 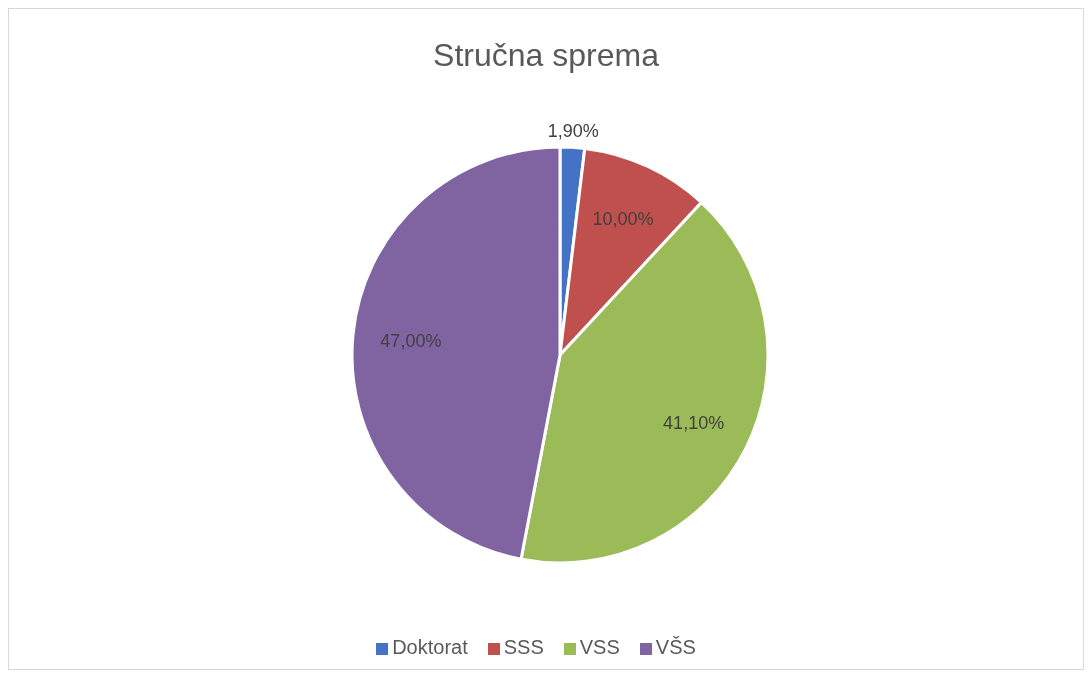 What do you see at coordinates (546, 55) in the screenshot?
I see `chart-title: Stručna sprema` at bounding box center [546, 55].